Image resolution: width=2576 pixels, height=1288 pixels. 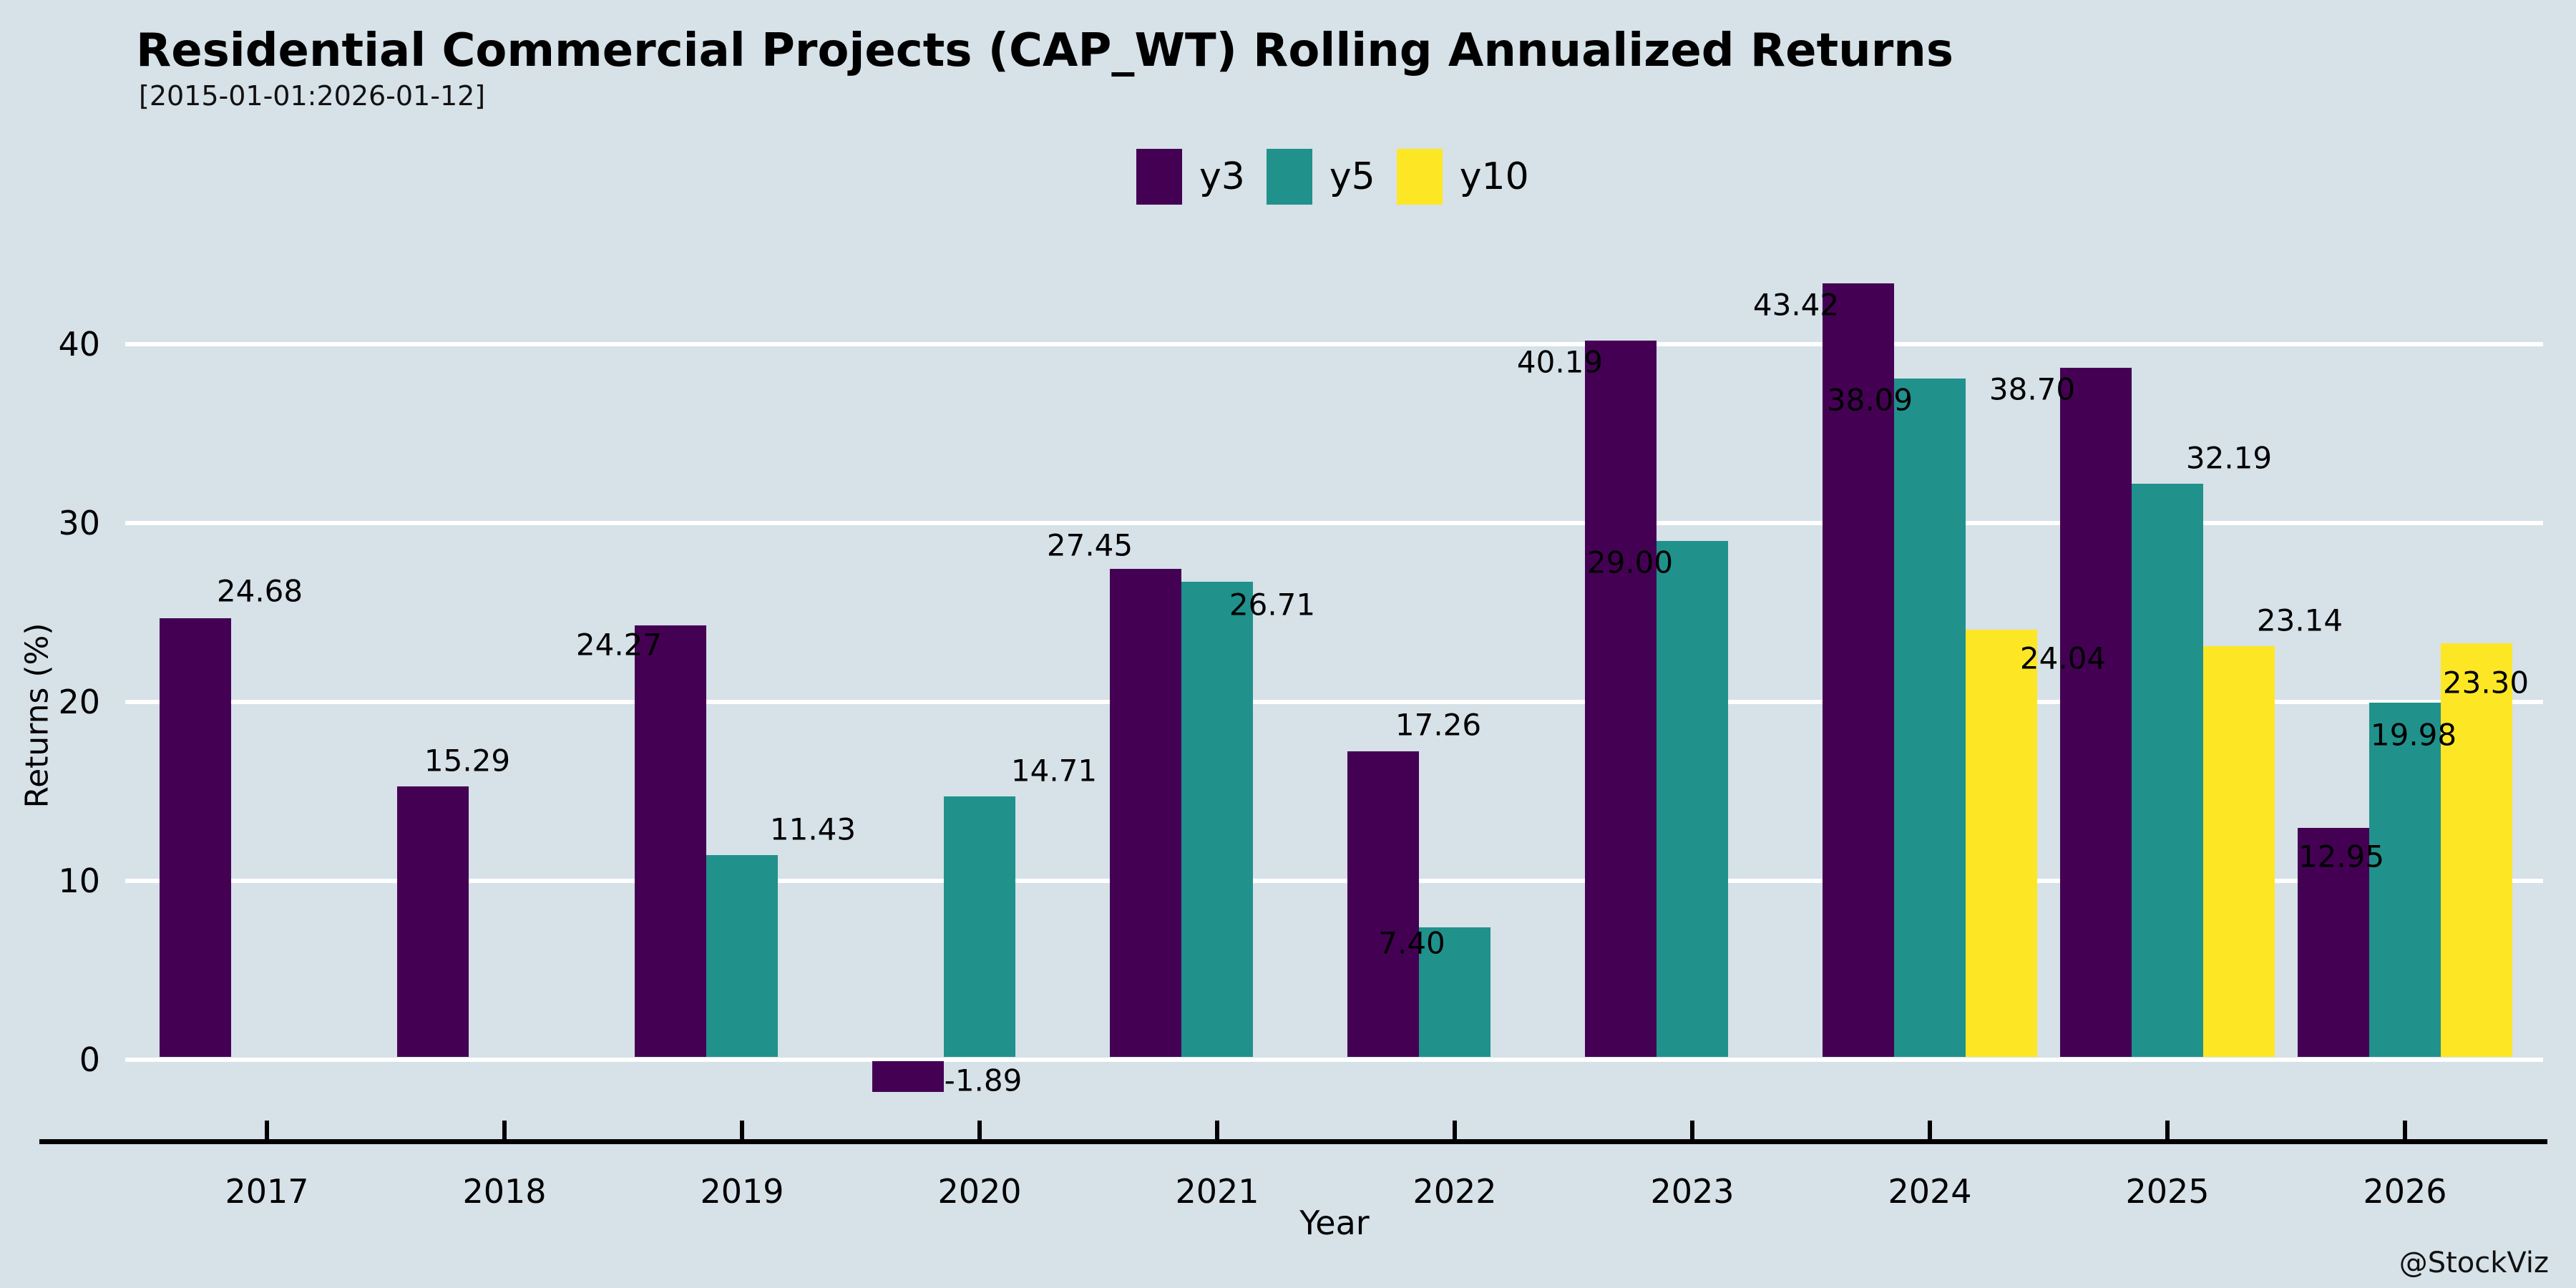 What do you see at coordinates (259, 591) in the screenshot?
I see `bar-label-2017-y3: 24.68` at bounding box center [259, 591].